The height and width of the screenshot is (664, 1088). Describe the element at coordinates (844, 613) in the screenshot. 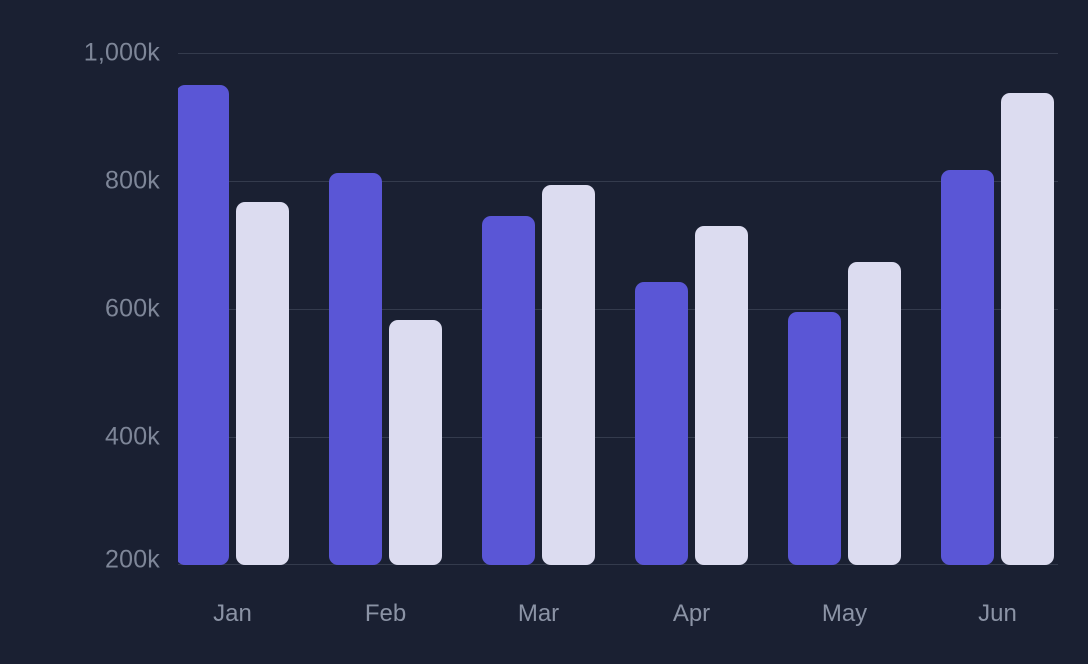

I see `x-tick-label-may: May` at that location.